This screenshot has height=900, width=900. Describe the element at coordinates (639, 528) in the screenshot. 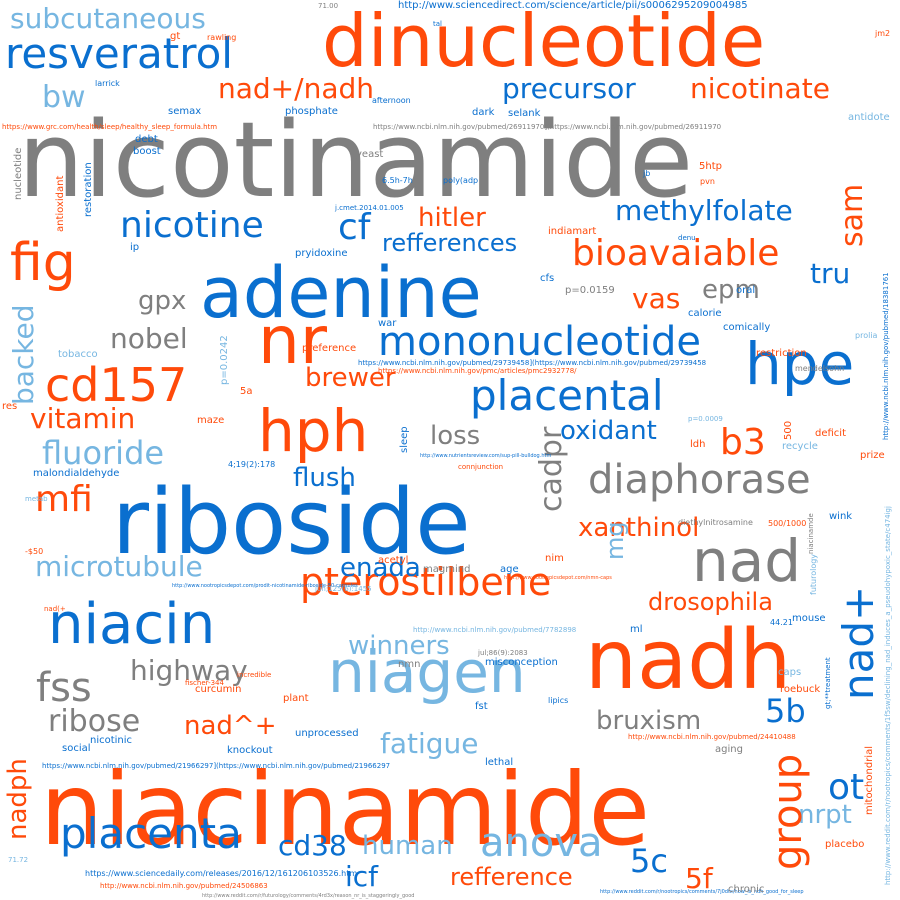

I see `word-39: xanthinol` at that location.